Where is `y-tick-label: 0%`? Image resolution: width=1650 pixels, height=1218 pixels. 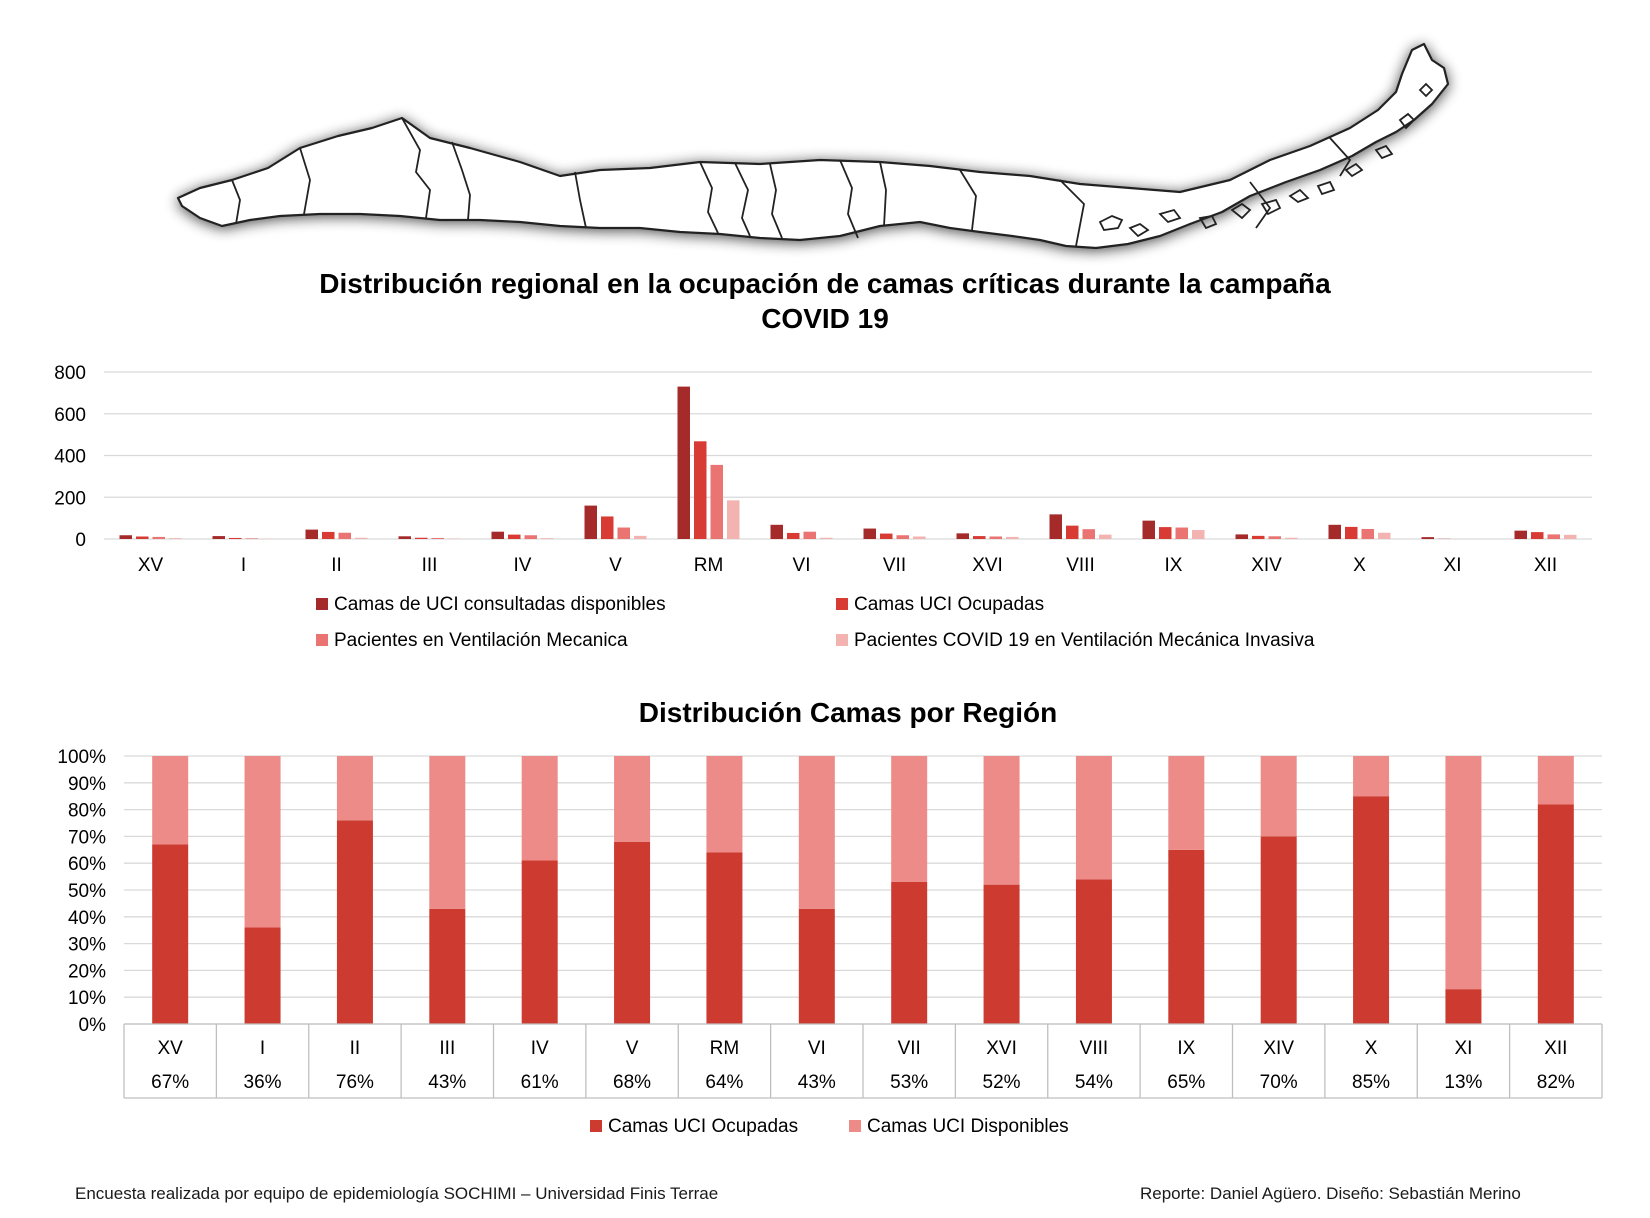
y-tick-label: 0% is located at coordinates (93, 1025).